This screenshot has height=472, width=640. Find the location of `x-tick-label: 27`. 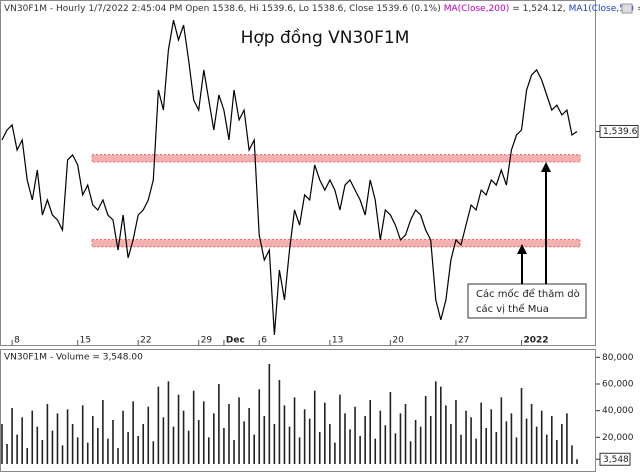

x-tick-label: 27 is located at coordinates (463, 341).